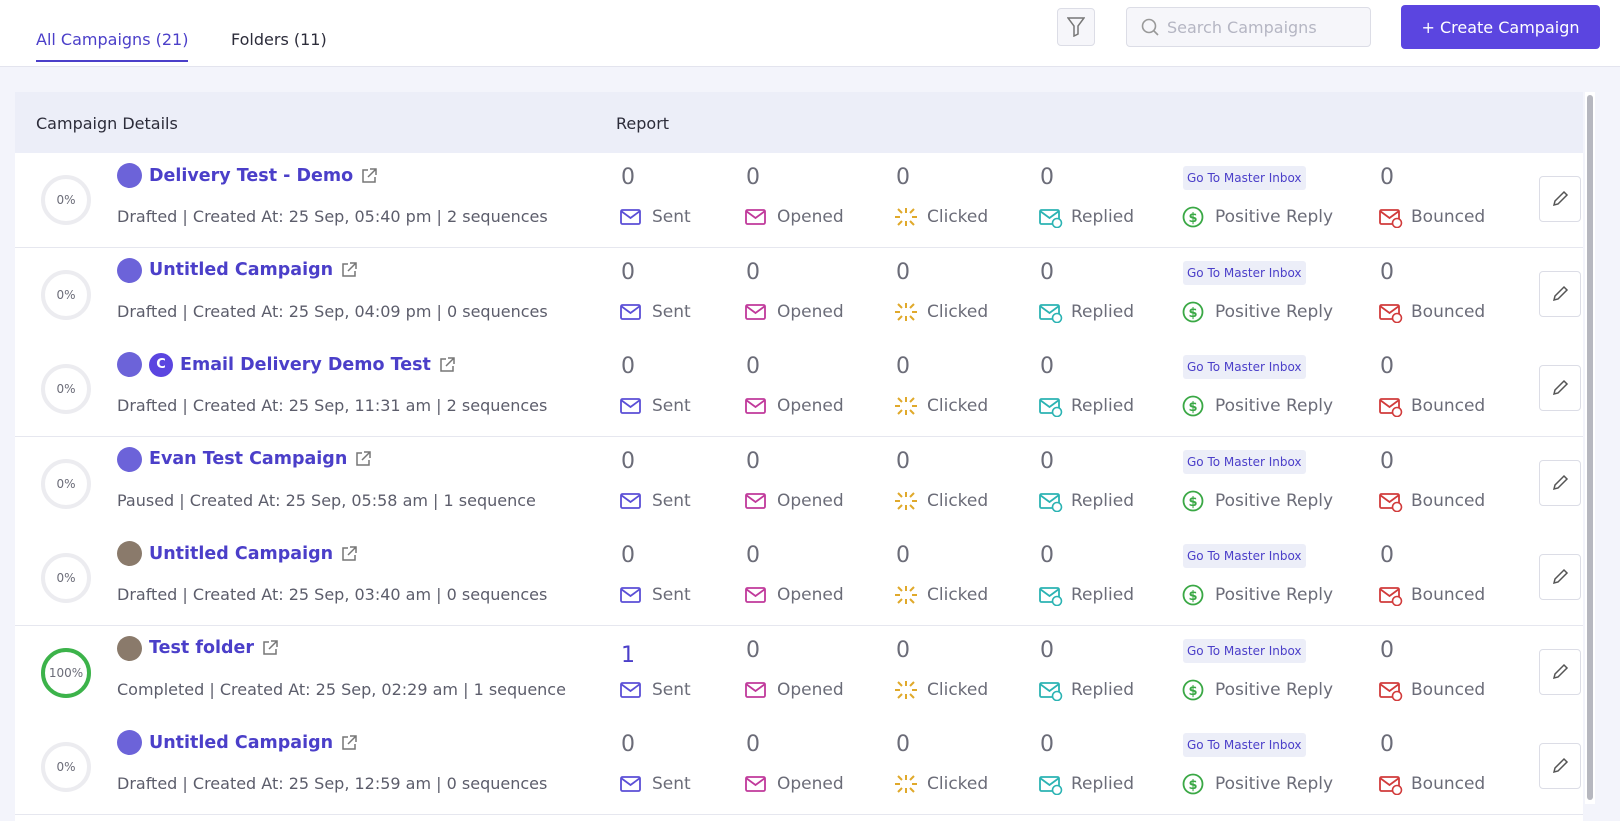 The width and height of the screenshot is (1620, 821). What do you see at coordinates (251, 175) in the screenshot?
I see `campaign-name: Delivery Test - Demo` at bounding box center [251, 175].